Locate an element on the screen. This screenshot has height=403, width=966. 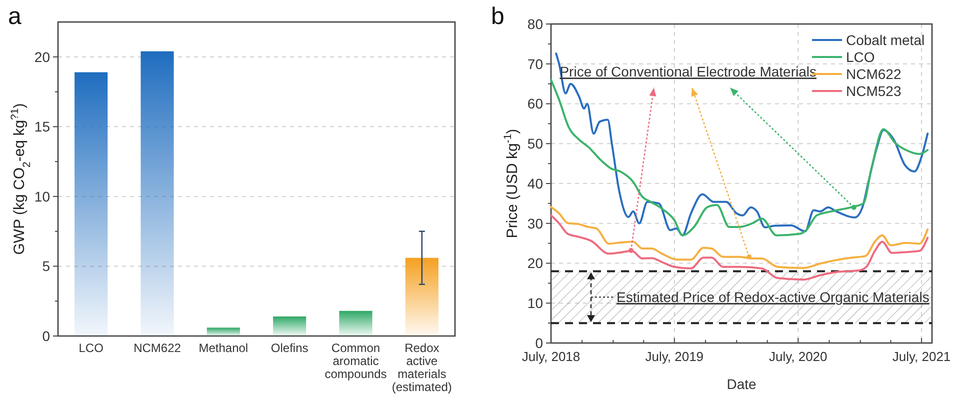
x-tick-label: Methanol is located at coordinates (223, 348).